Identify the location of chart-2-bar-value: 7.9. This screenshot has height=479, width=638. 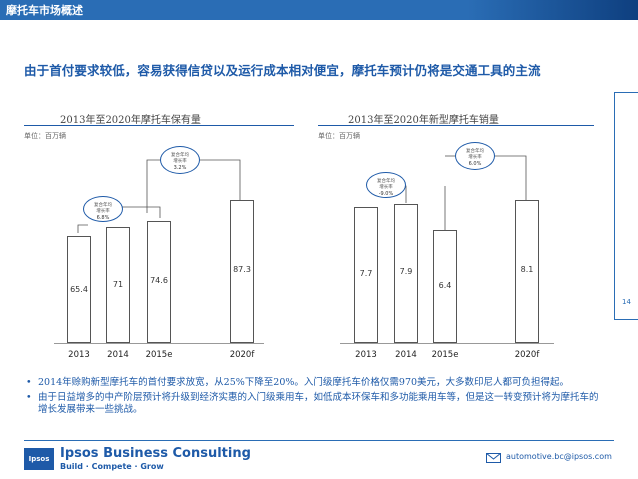
(406, 271).